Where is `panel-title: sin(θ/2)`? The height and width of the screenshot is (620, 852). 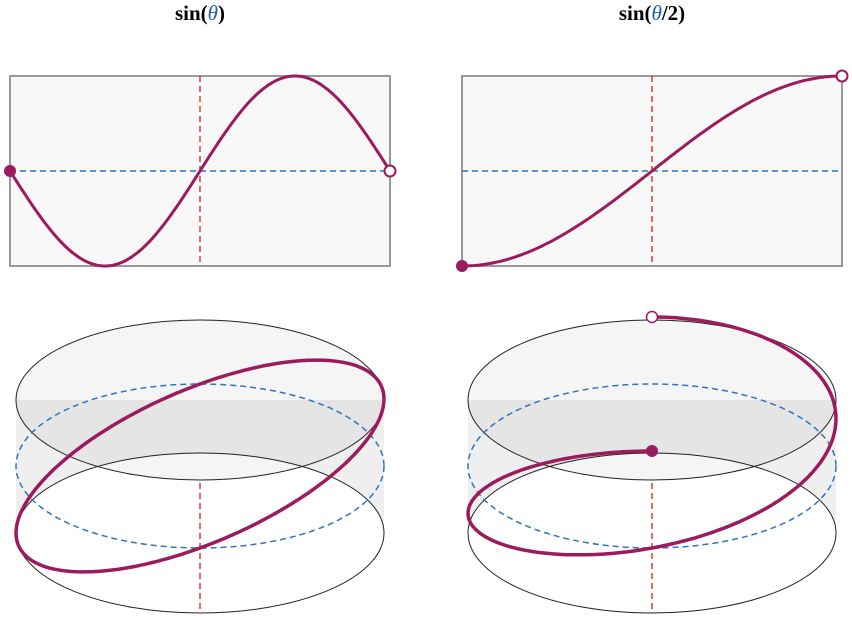
panel-title: sin(θ/2) is located at coordinates (652, 13).